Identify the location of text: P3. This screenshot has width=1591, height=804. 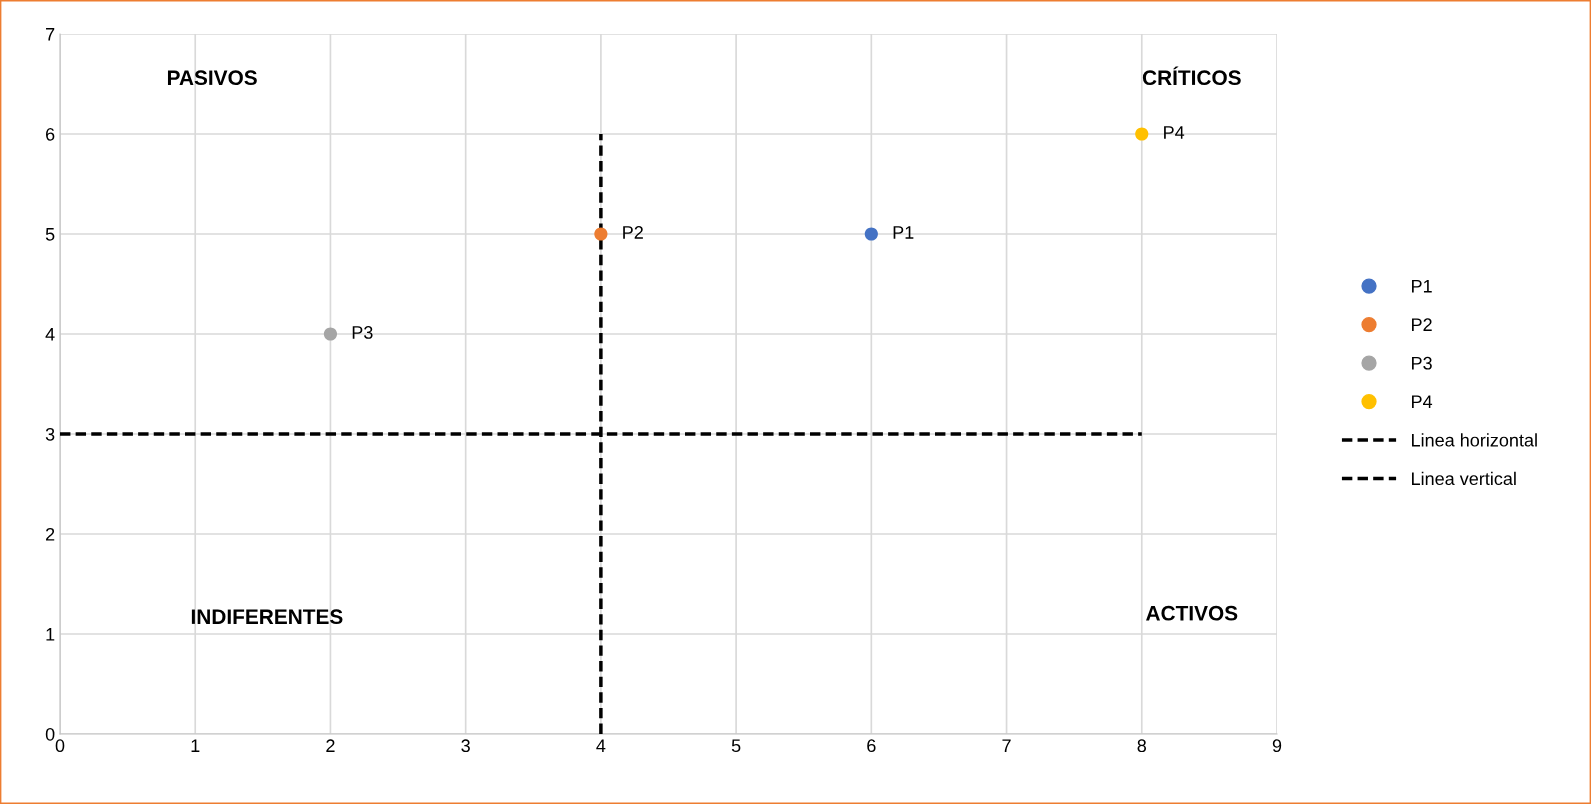
(362, 332).